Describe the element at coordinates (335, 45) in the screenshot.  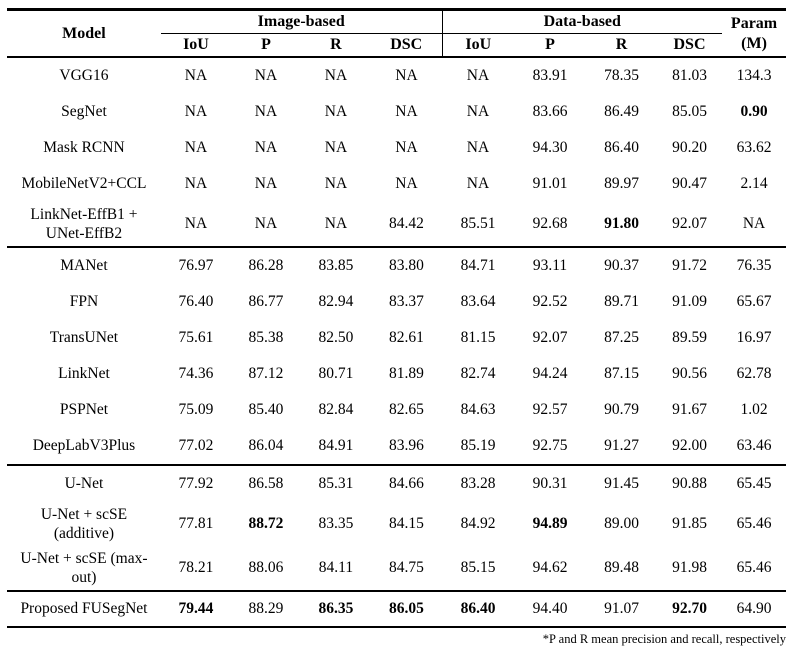
I see `image-r-header: R` at that location.